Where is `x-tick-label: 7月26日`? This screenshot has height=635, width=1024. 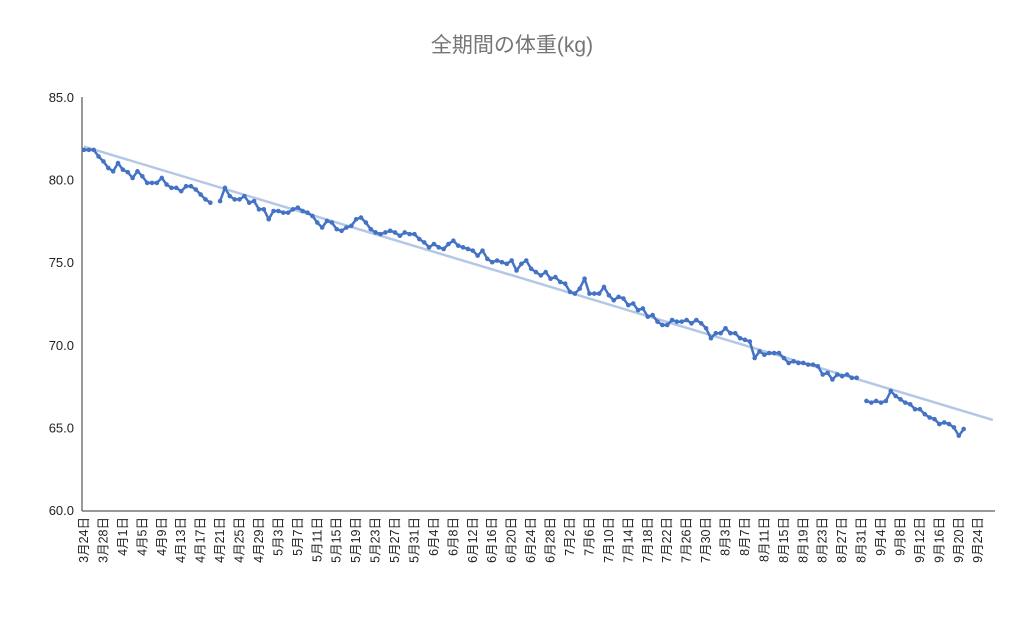
x-tick-label: 7月26日 is located at coordinates (687, 540).